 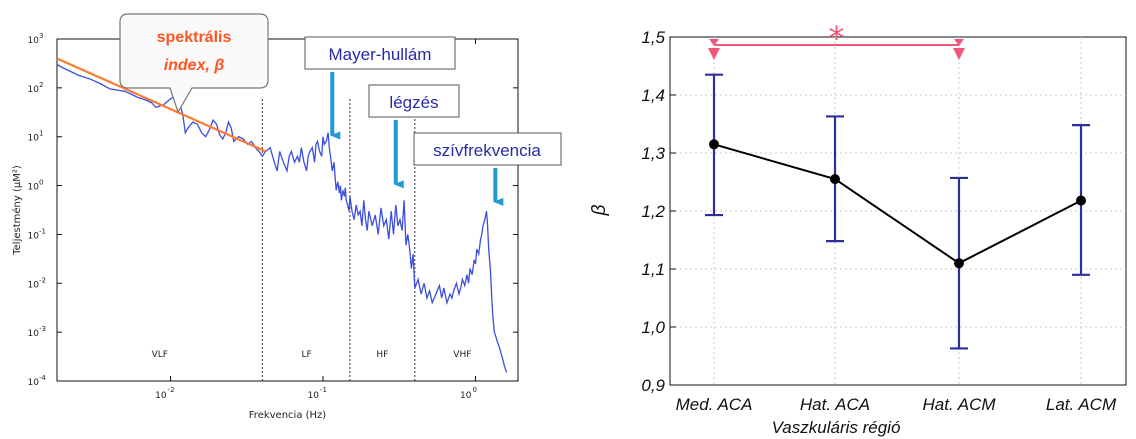 I want to click on spectrum-x-tick-exponent: -2, so click(x=171, y=390).